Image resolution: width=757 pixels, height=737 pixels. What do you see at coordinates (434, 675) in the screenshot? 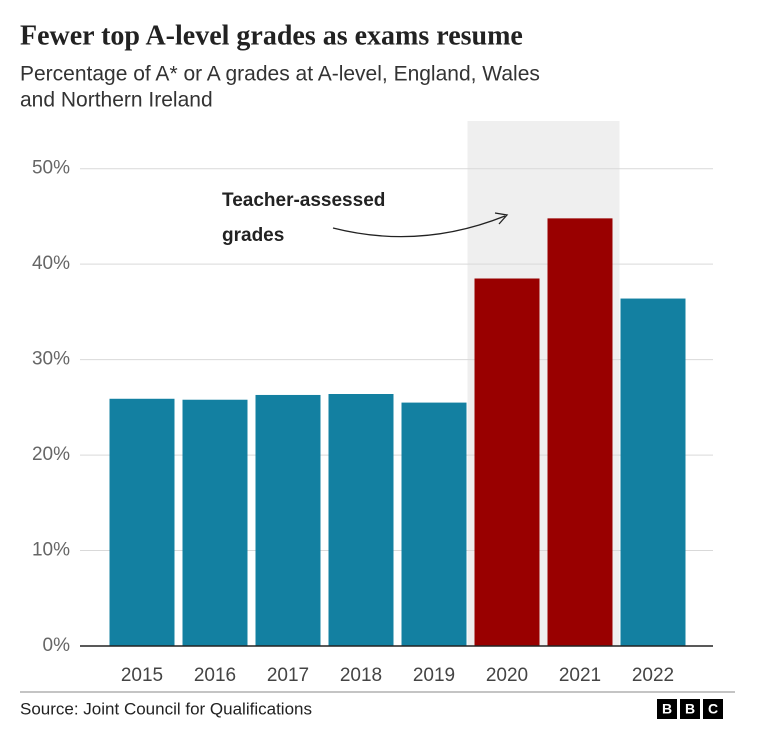
I see `x-tick-label: 2019` at bounding box center [434, 675].